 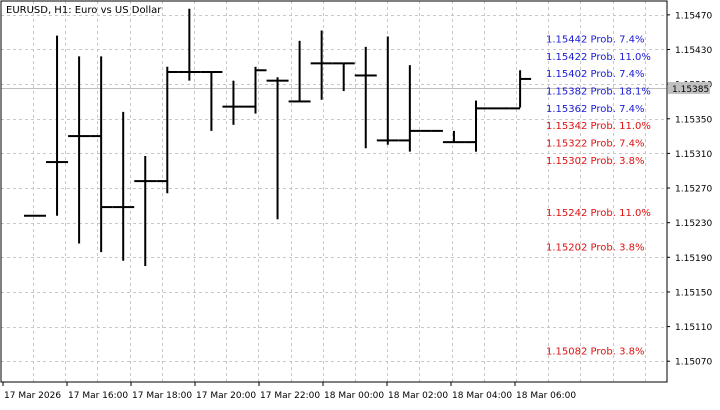 I want to click on x-tick-label: 17 Mar 18:00, so click(x=162, y=396).